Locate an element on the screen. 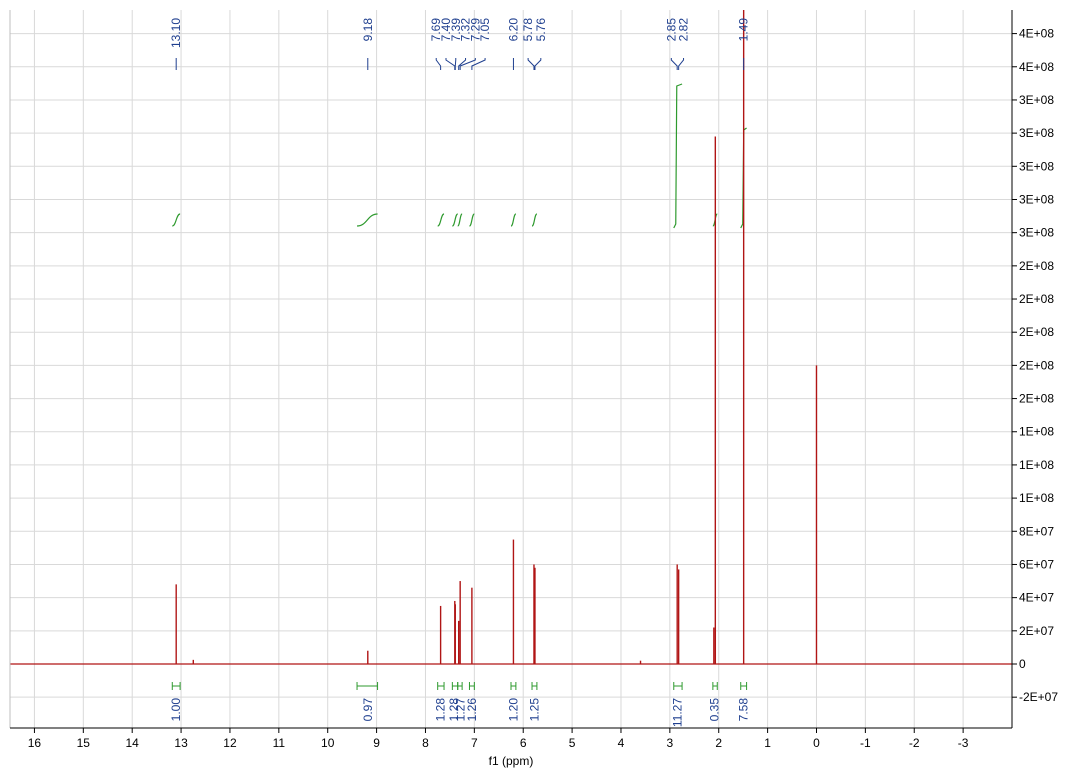  y-tick-label: 6E+07 is located at coordinates (1036, 564).